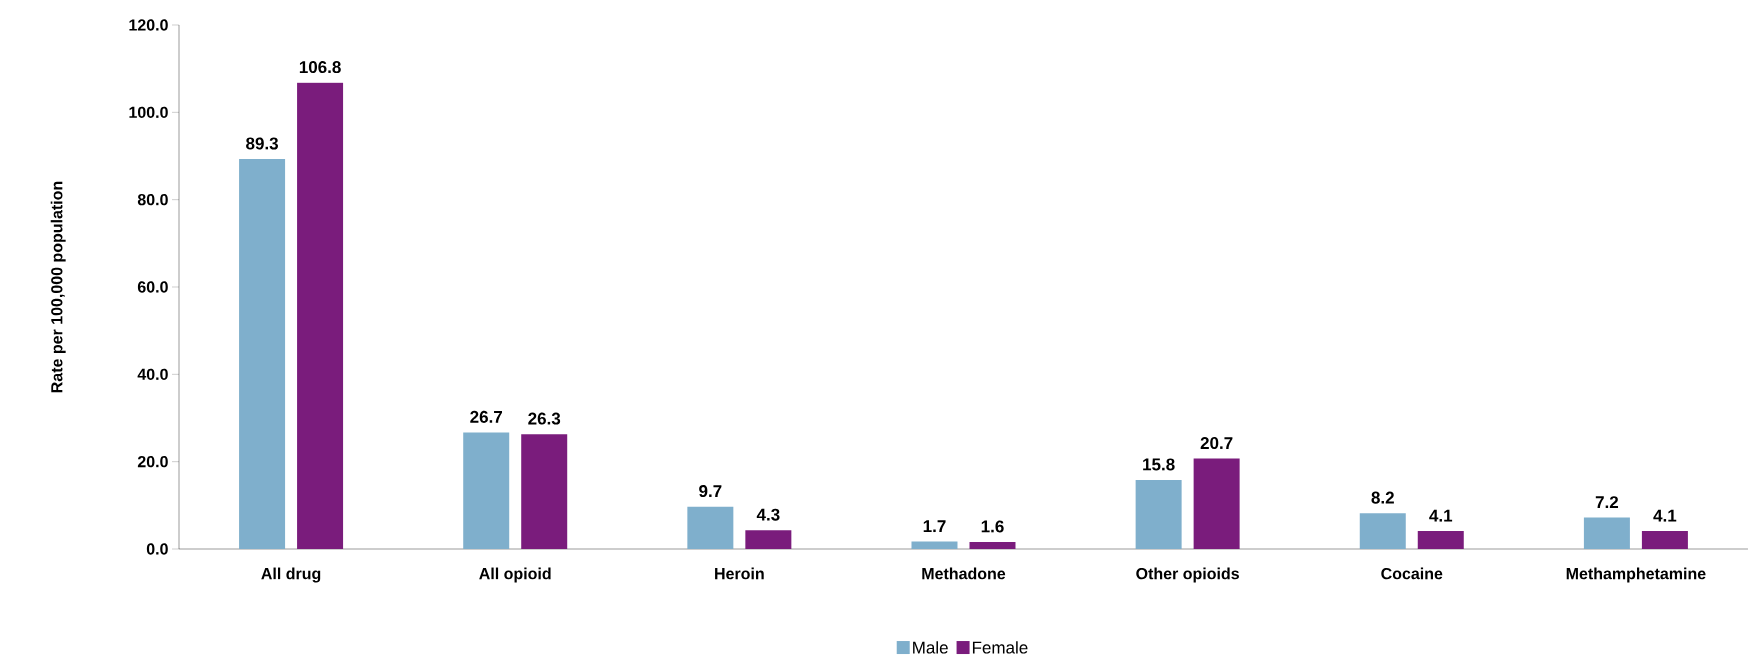  Describe the element at coordinates (152, 287) in the screenshot. I see `y-tick-label: 60.0` at that location.